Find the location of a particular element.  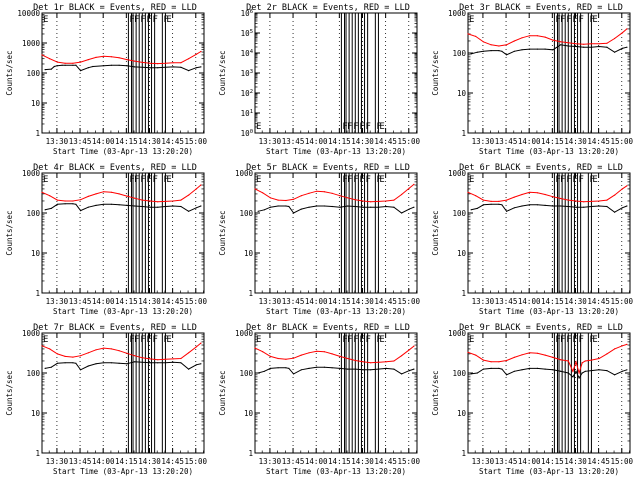

x-axis-label: Start Time (03-Apr-13 13:20:20) is located at coordinates (336, 311).